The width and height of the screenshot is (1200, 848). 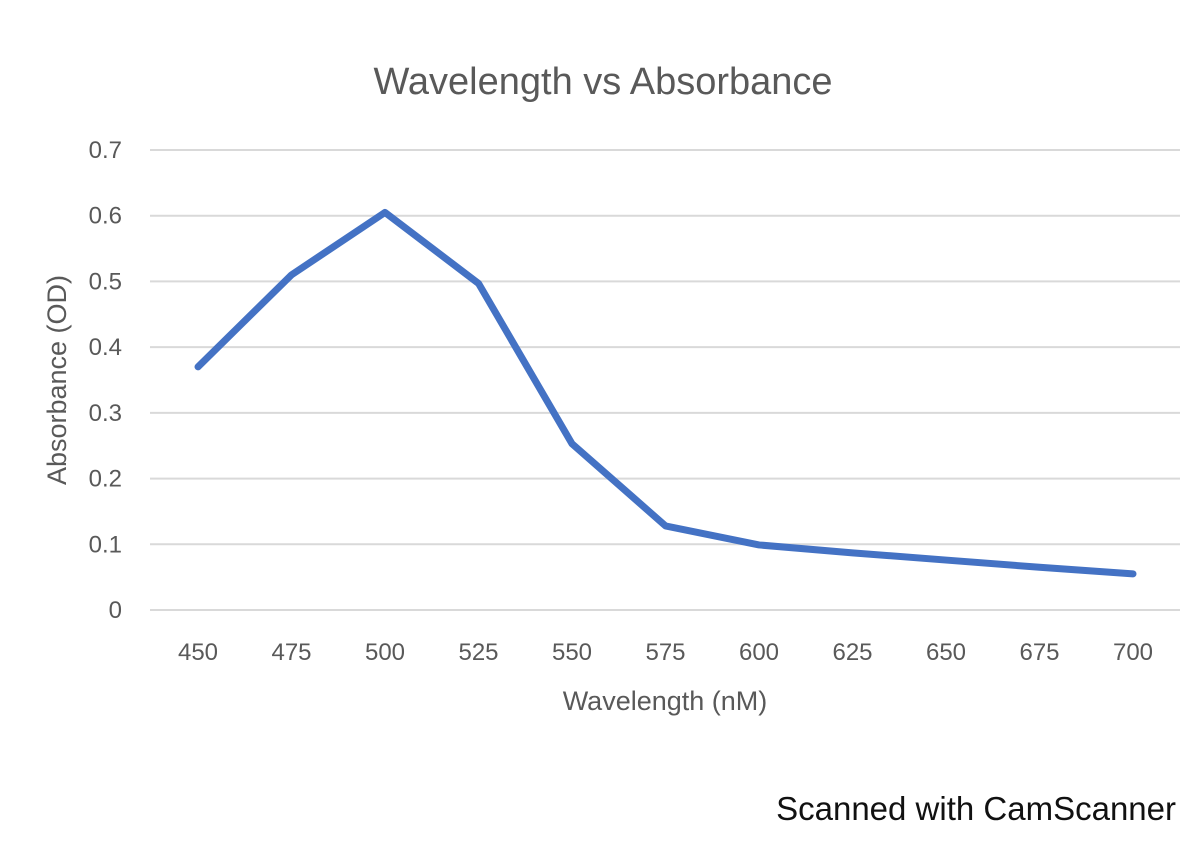 What do you see at coordinates (105, 413) in the screenshot?
I see `y-tick-label: 0.3` at bounding box center [105, 413].